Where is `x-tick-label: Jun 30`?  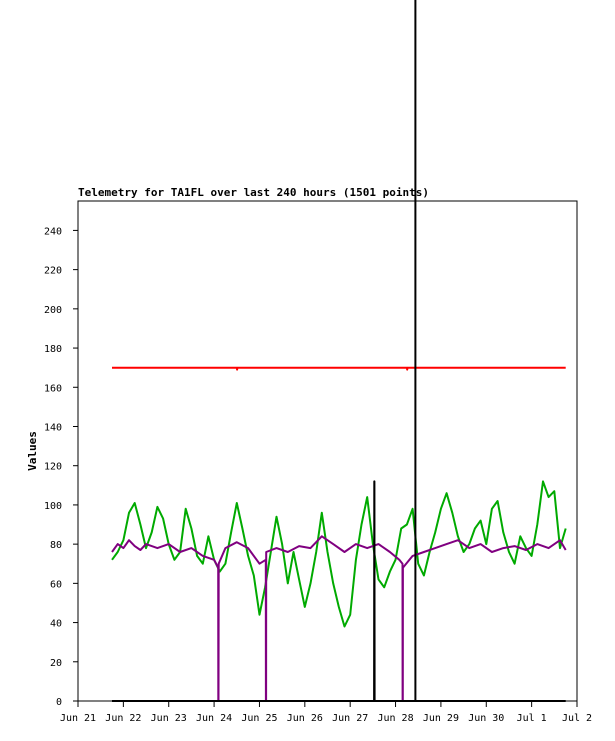
x-tick-label: Jun 30 is located at coordinates (486, 718).